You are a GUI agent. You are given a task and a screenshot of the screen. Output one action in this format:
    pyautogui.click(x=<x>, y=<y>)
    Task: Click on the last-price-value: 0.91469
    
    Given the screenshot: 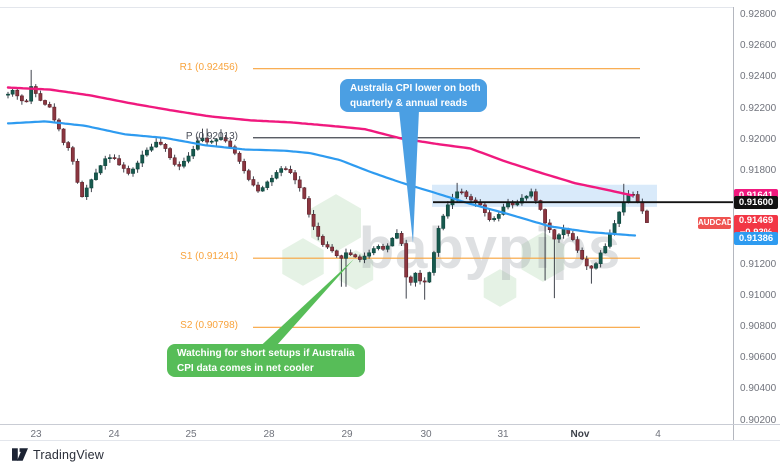 What is the action you would take?
    pyautogui.click(x=756, y=220)
    